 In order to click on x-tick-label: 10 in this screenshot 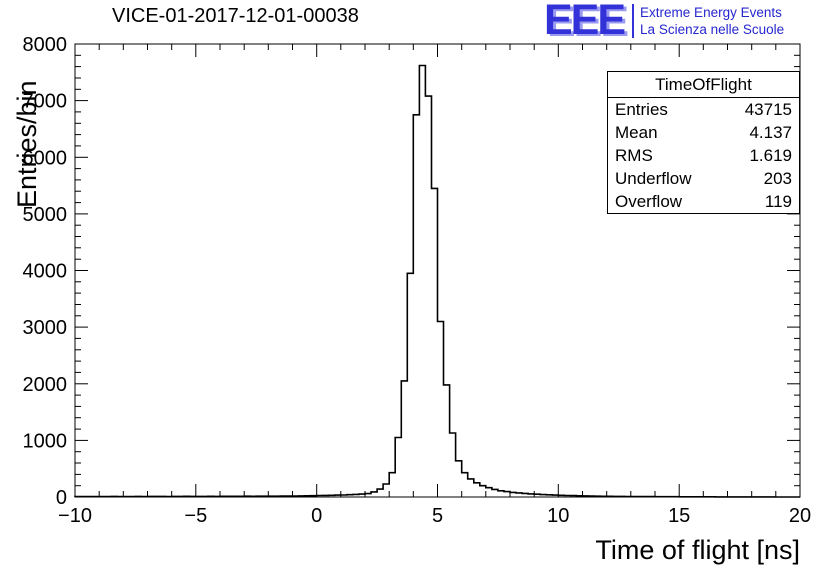, I will do `click(558, 516)`.